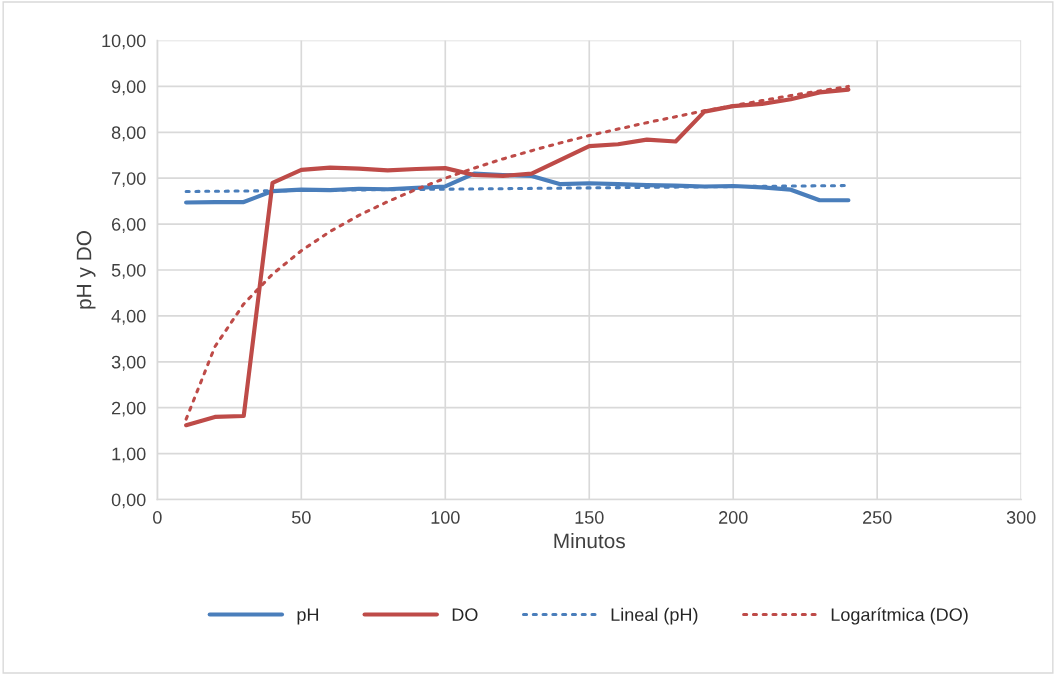 This screenshot has height=675, width=1056. Describe the element at coordinates (128, 501) in the screenshot. I see `y-tick-label: 0,00` at that location.